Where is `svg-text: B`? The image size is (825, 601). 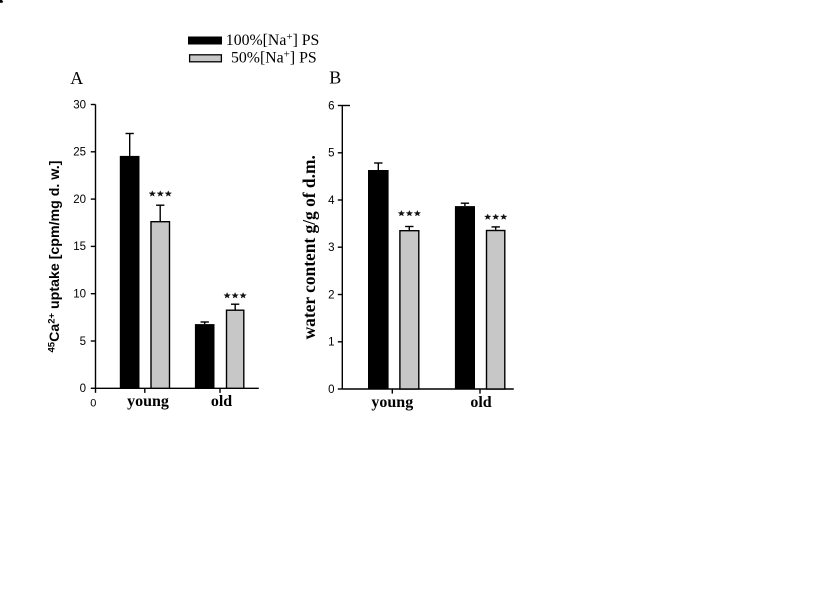
svg-text: B is located at coordinates (335, 78).